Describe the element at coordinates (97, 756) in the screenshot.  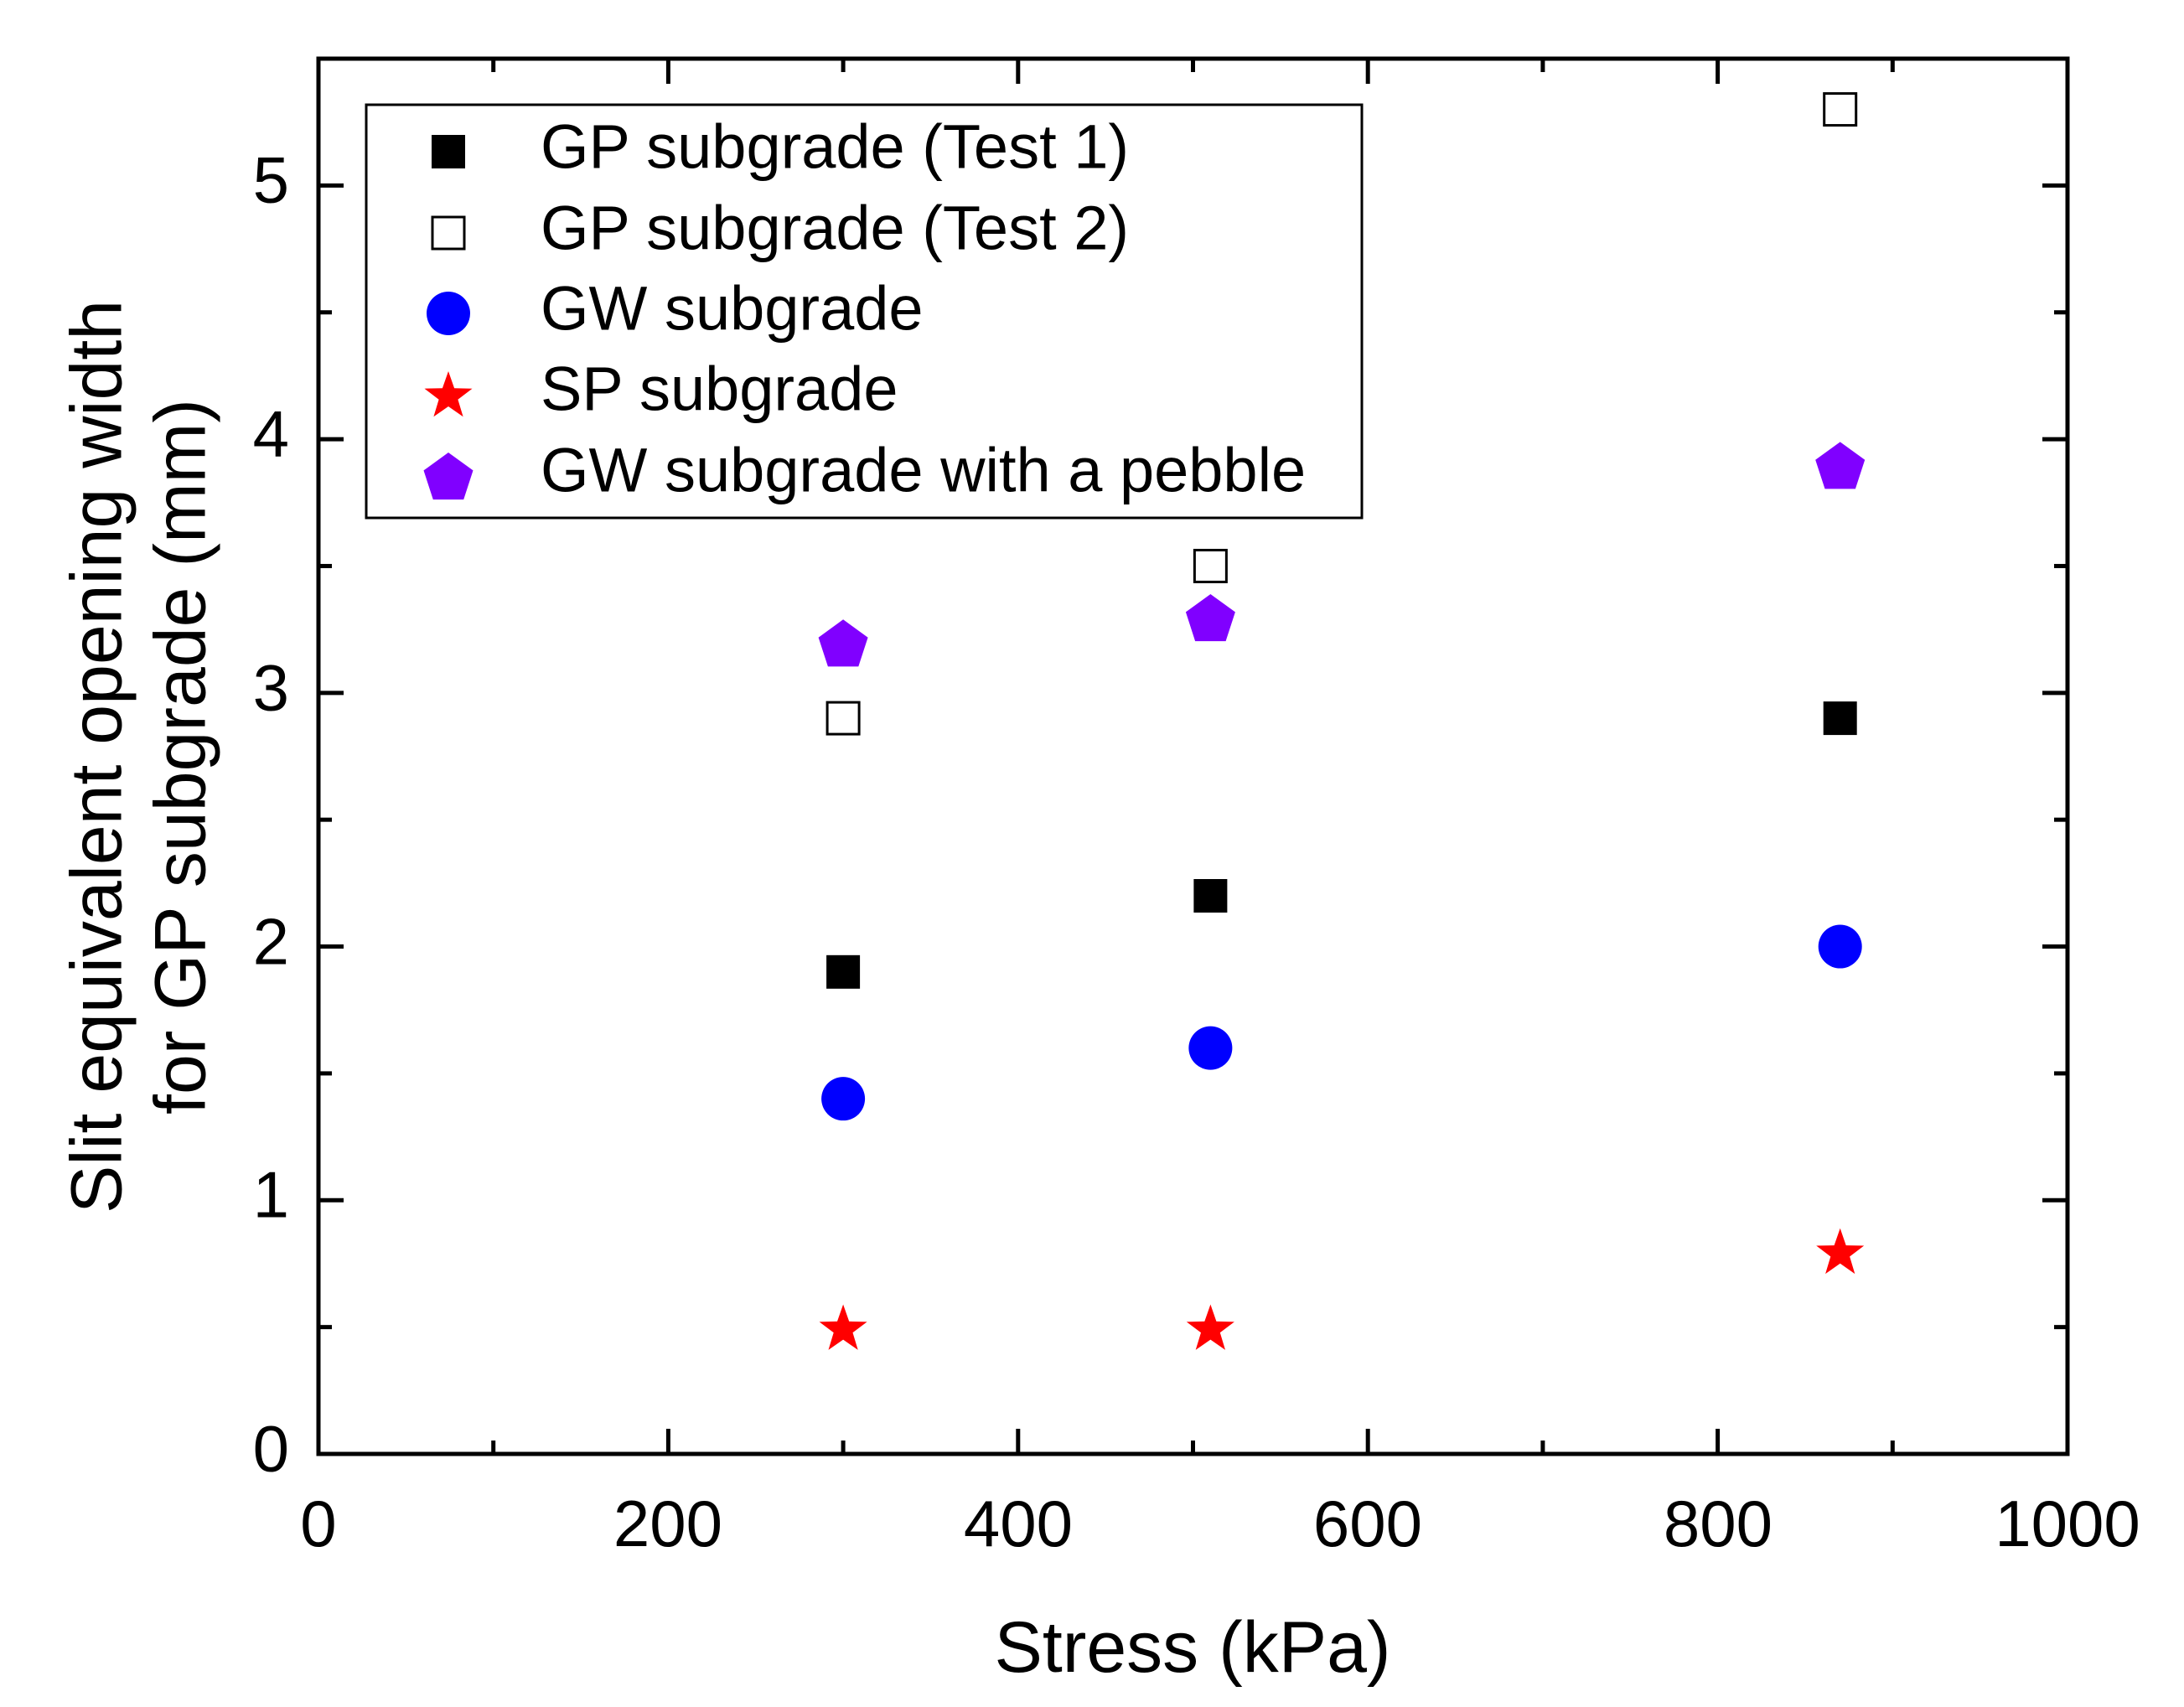
I see `y-axis-title-line-1: Slit equivalent opening width` at that location.